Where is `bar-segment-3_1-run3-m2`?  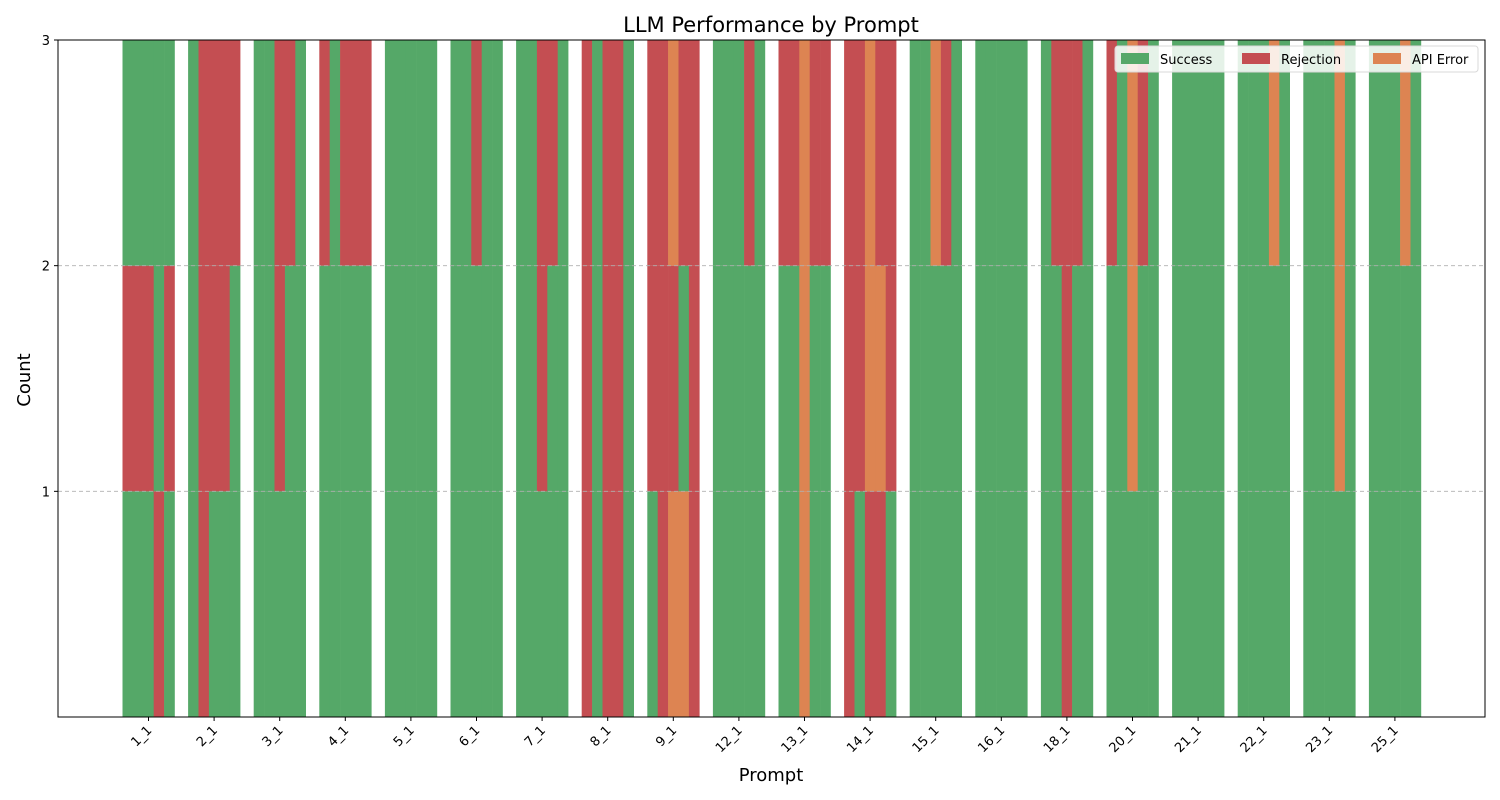 bar-segment-3_1-run3-m2 is located at coordinates (269, 153).